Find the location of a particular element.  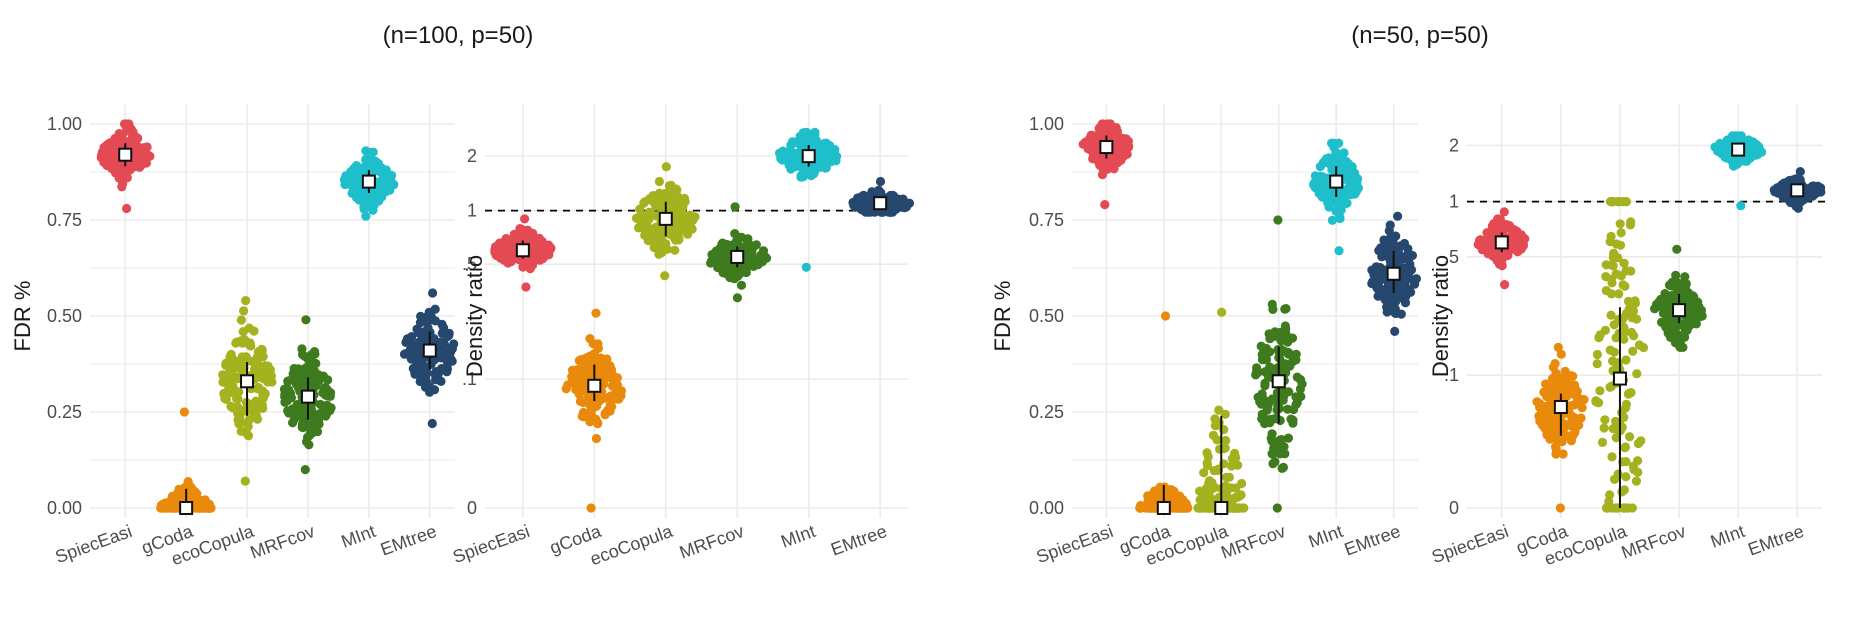

swarm-MInt is located at coordinates (369, 183).